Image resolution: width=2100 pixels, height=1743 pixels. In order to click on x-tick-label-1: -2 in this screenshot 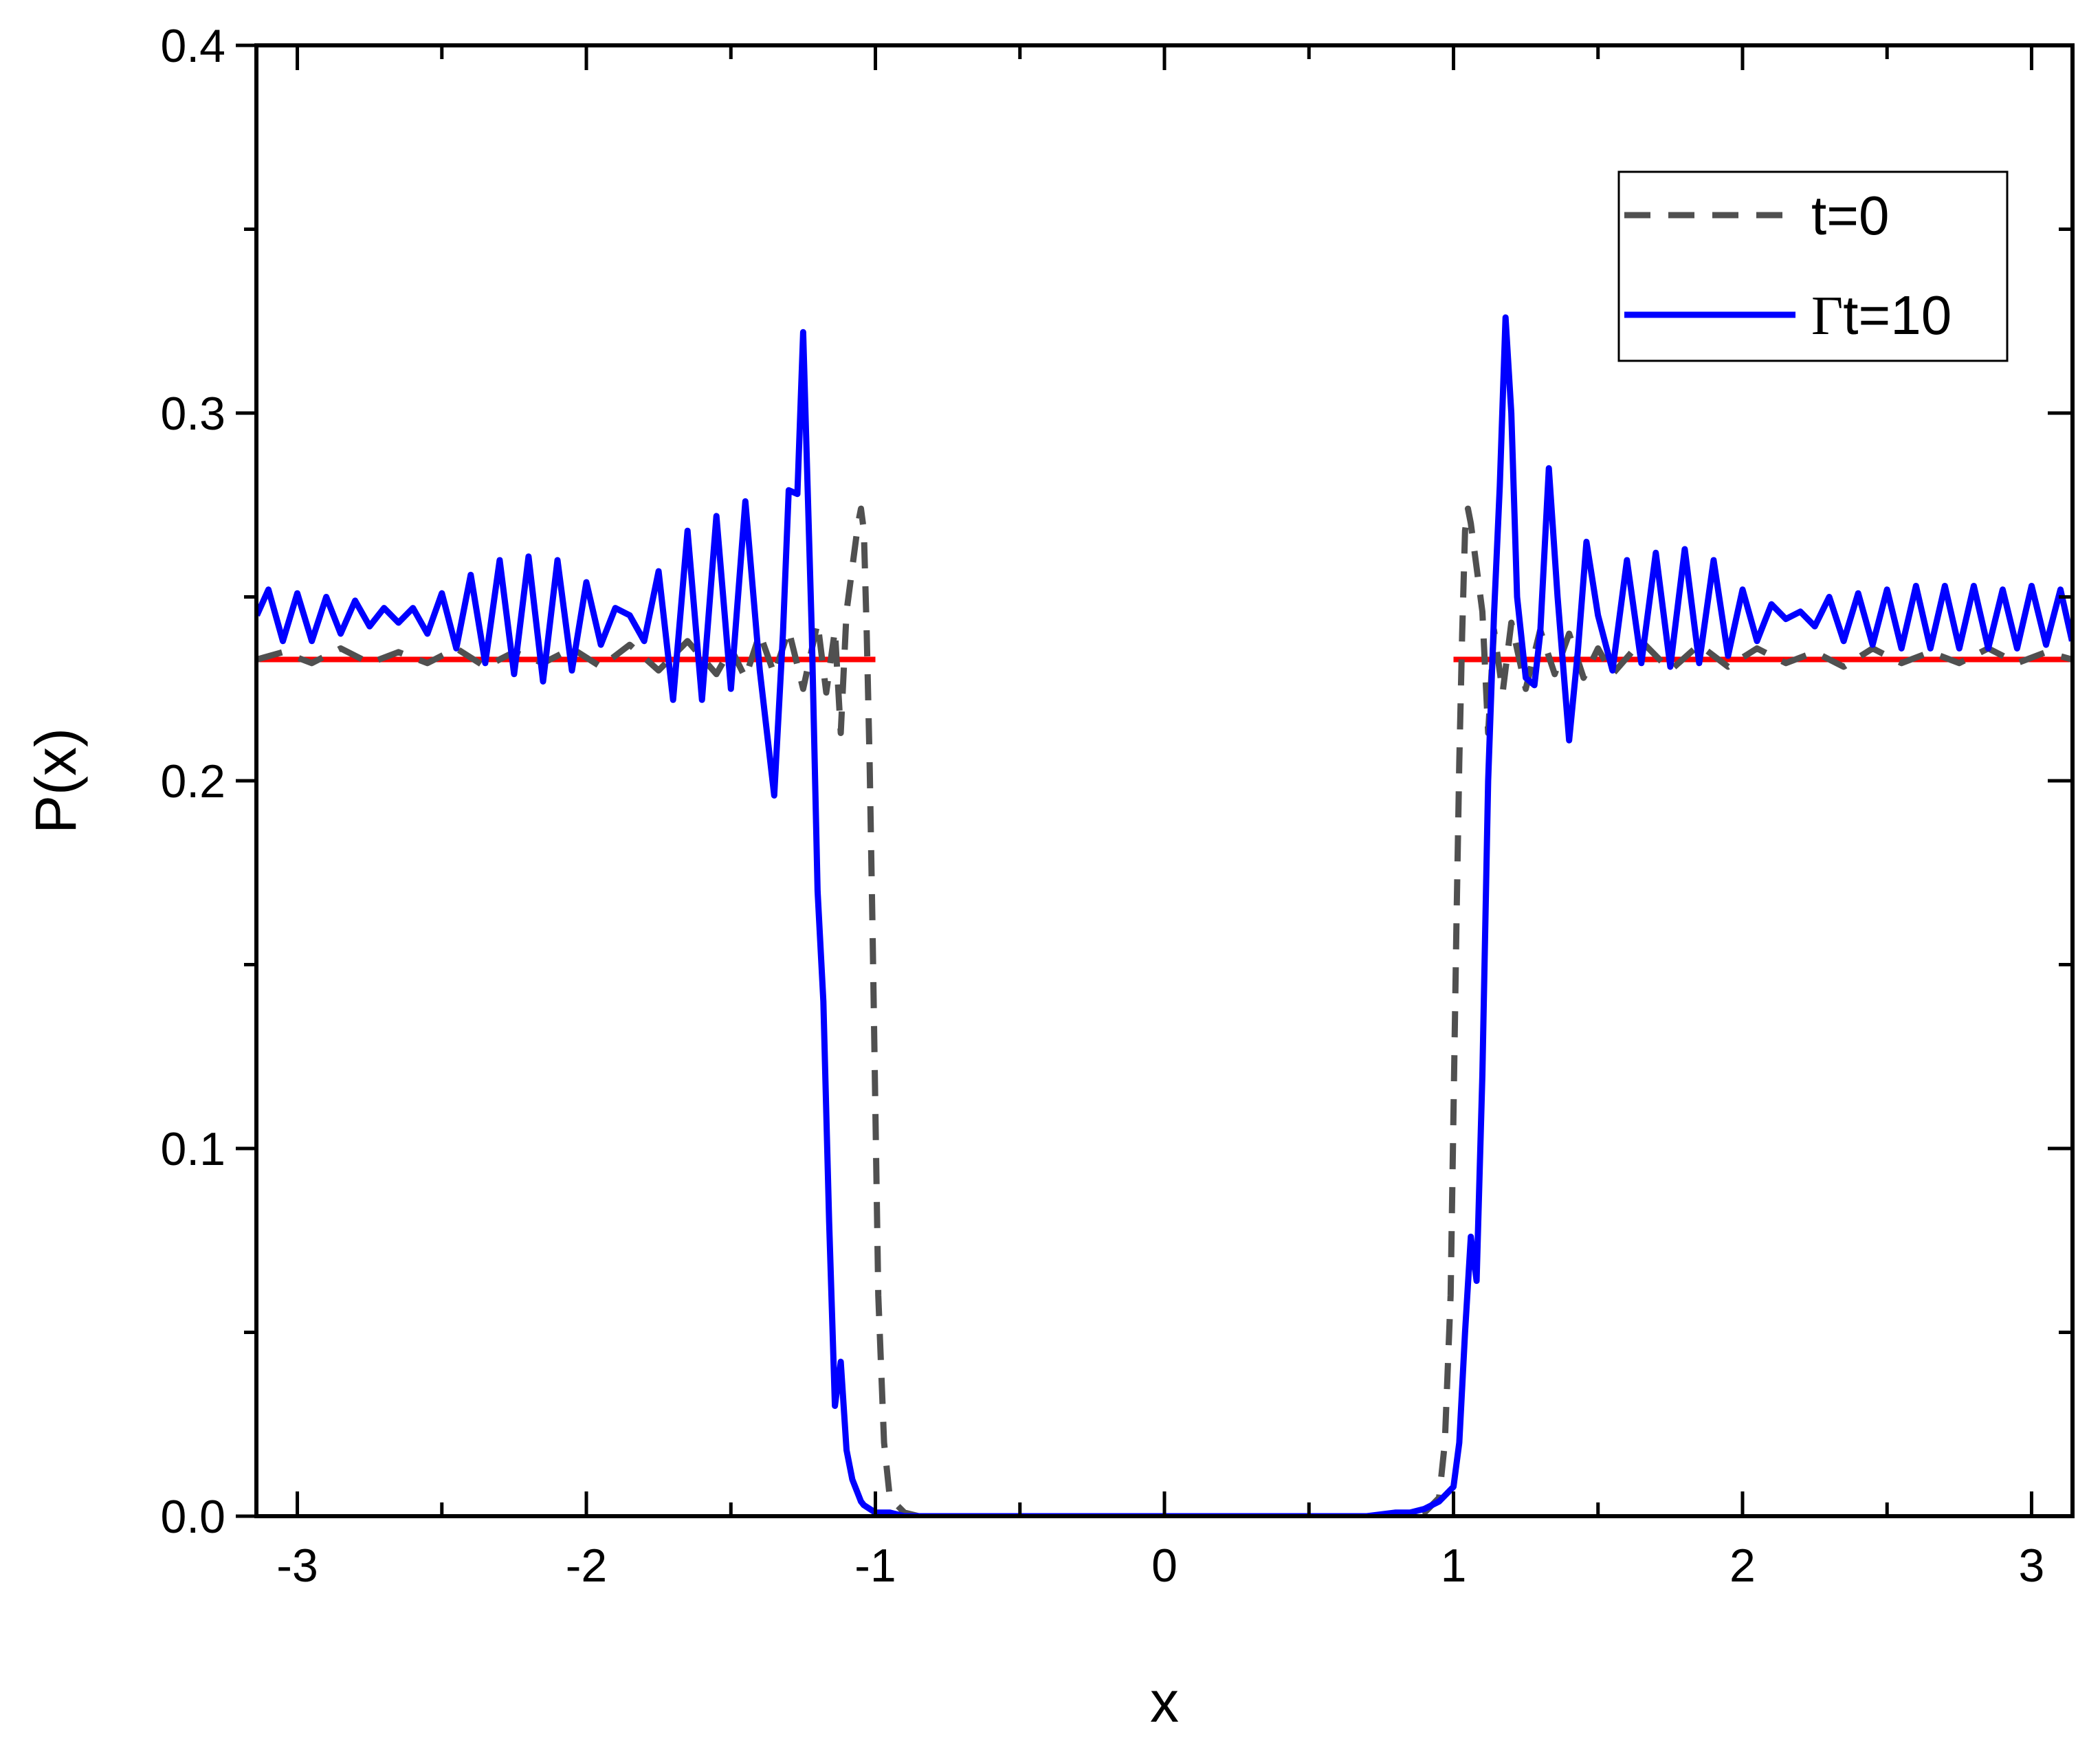, I will do `click(586, 1566)`.